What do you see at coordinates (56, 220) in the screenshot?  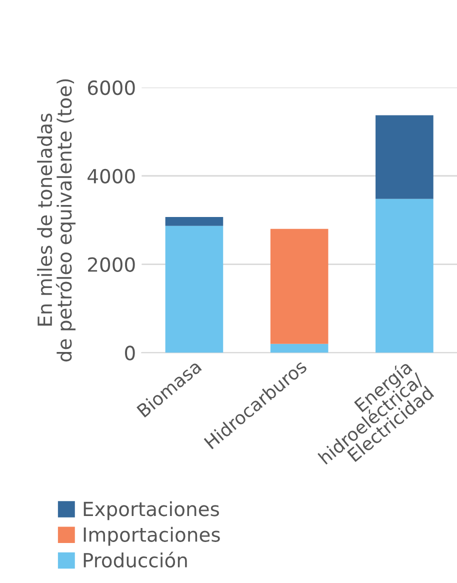 I see `y-axis-title: En miles de toneladas de petróleo equivalente (toe)` at bounding box center [56, 220].